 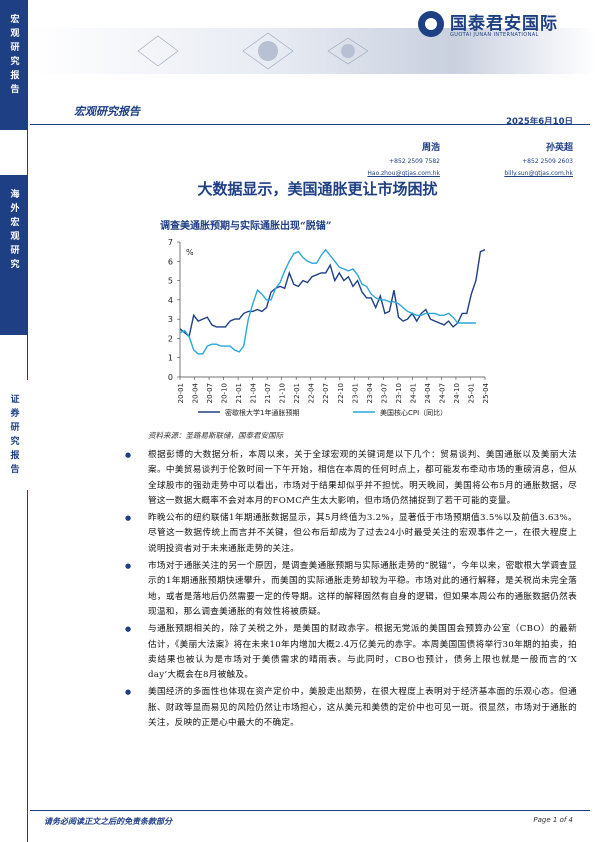 What do you see at coordinates (246, 226) in the screenshot?
I see `chart-title: 调查美通胀预期与实际通胀出现“脱锚”` at bounding box center [246, 226].